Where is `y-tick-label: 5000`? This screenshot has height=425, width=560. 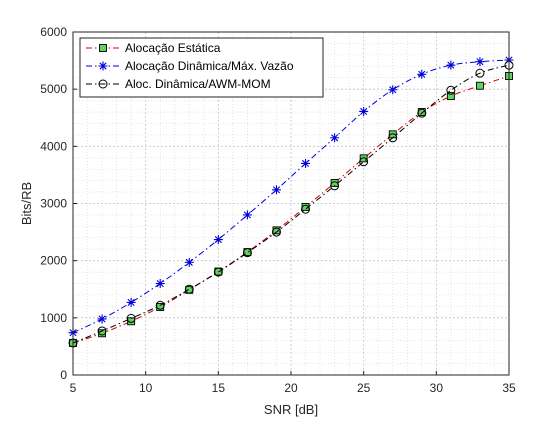
y-tick-label: 5000 is located at coordinates (53, 89).